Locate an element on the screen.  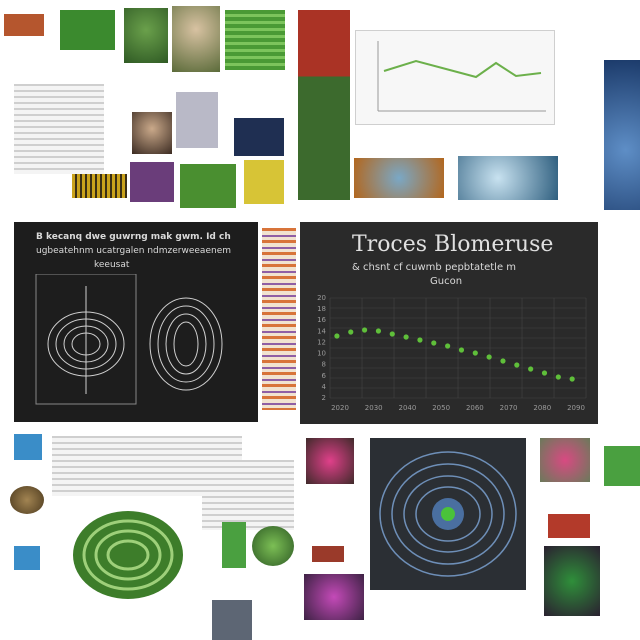
left-panel-subheading-2: keeusat is located at coordinates (112, 265).